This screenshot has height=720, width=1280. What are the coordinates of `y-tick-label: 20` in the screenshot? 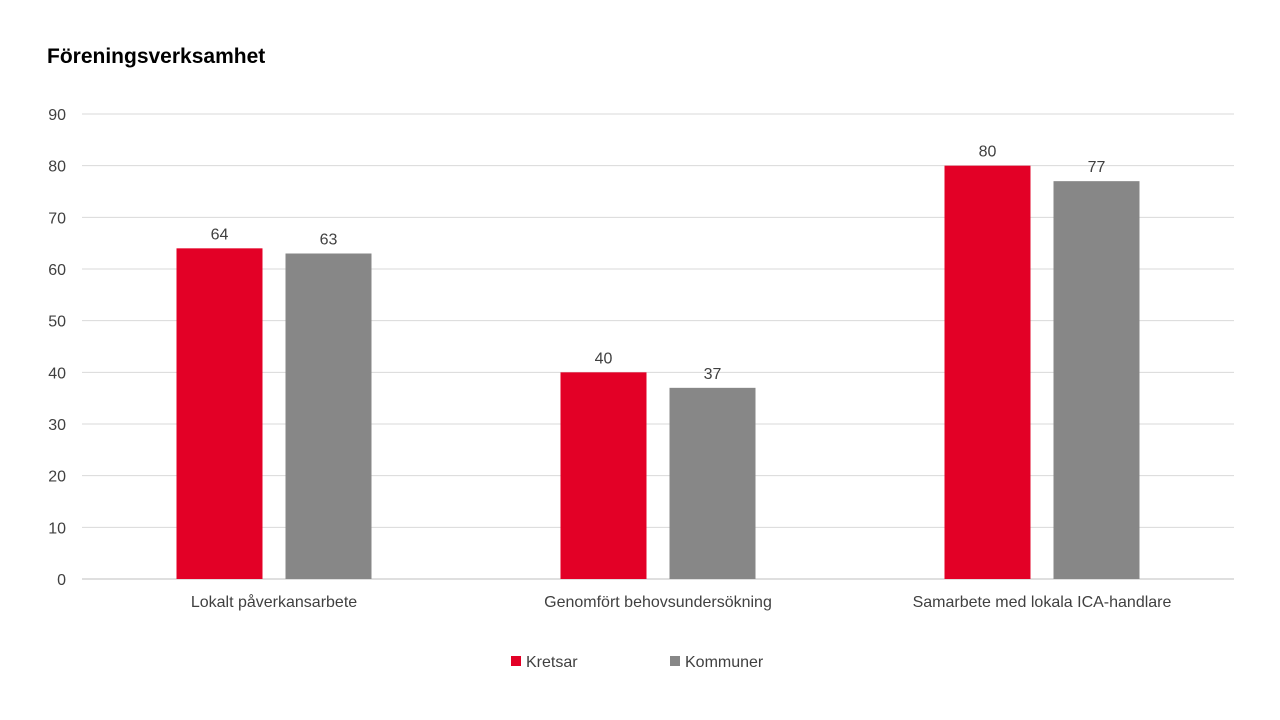 It's located at (57, 477).